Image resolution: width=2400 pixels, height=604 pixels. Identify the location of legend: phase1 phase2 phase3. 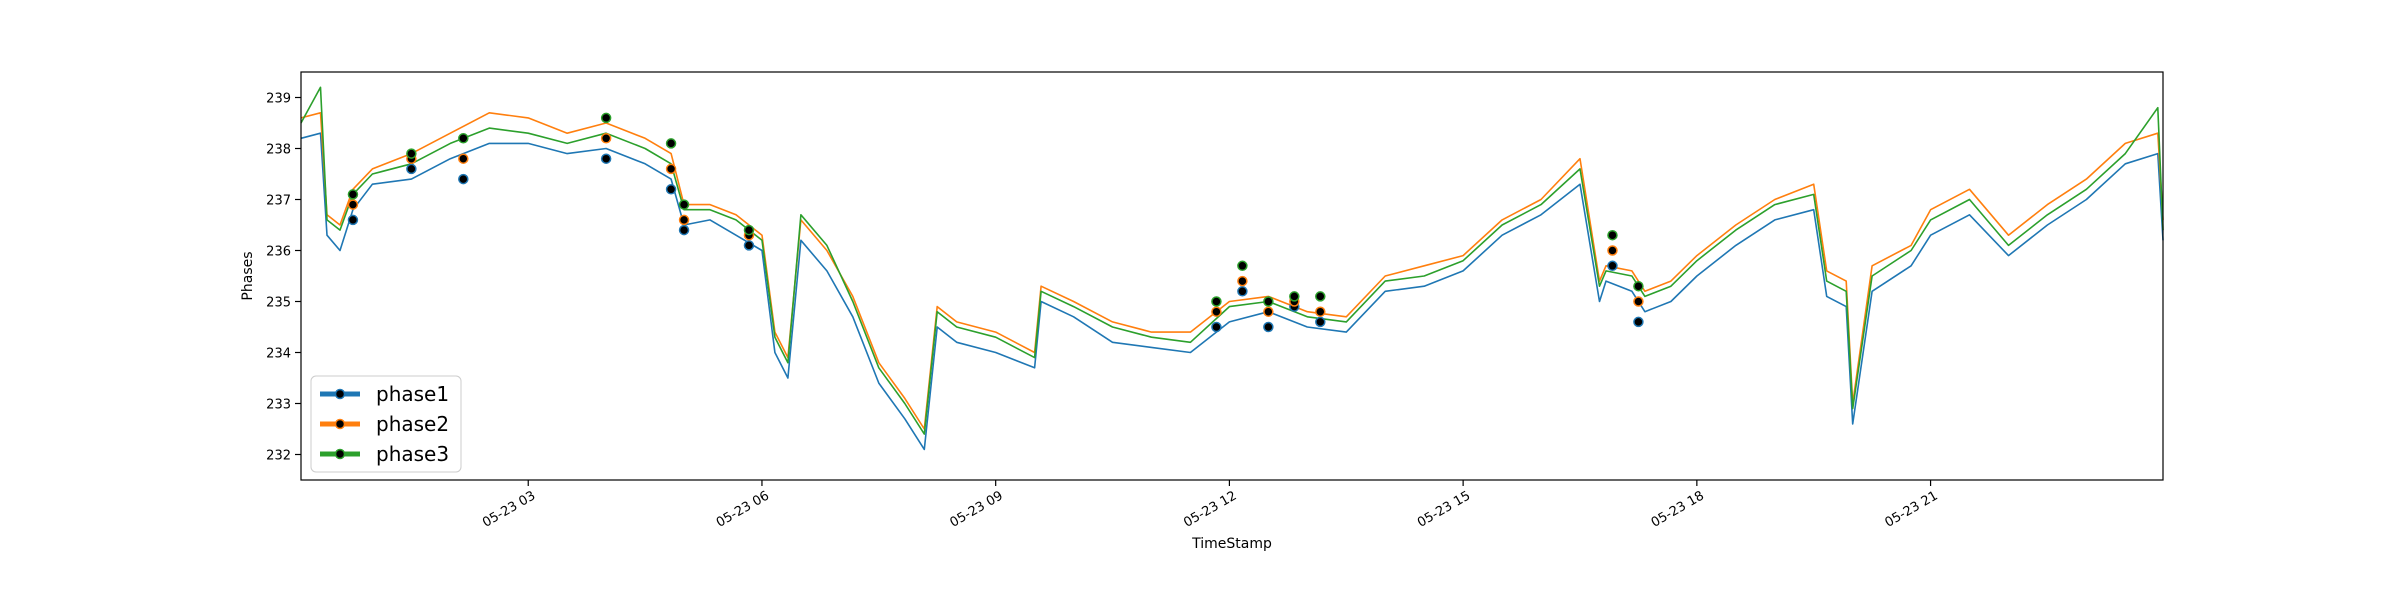
(386, 424).